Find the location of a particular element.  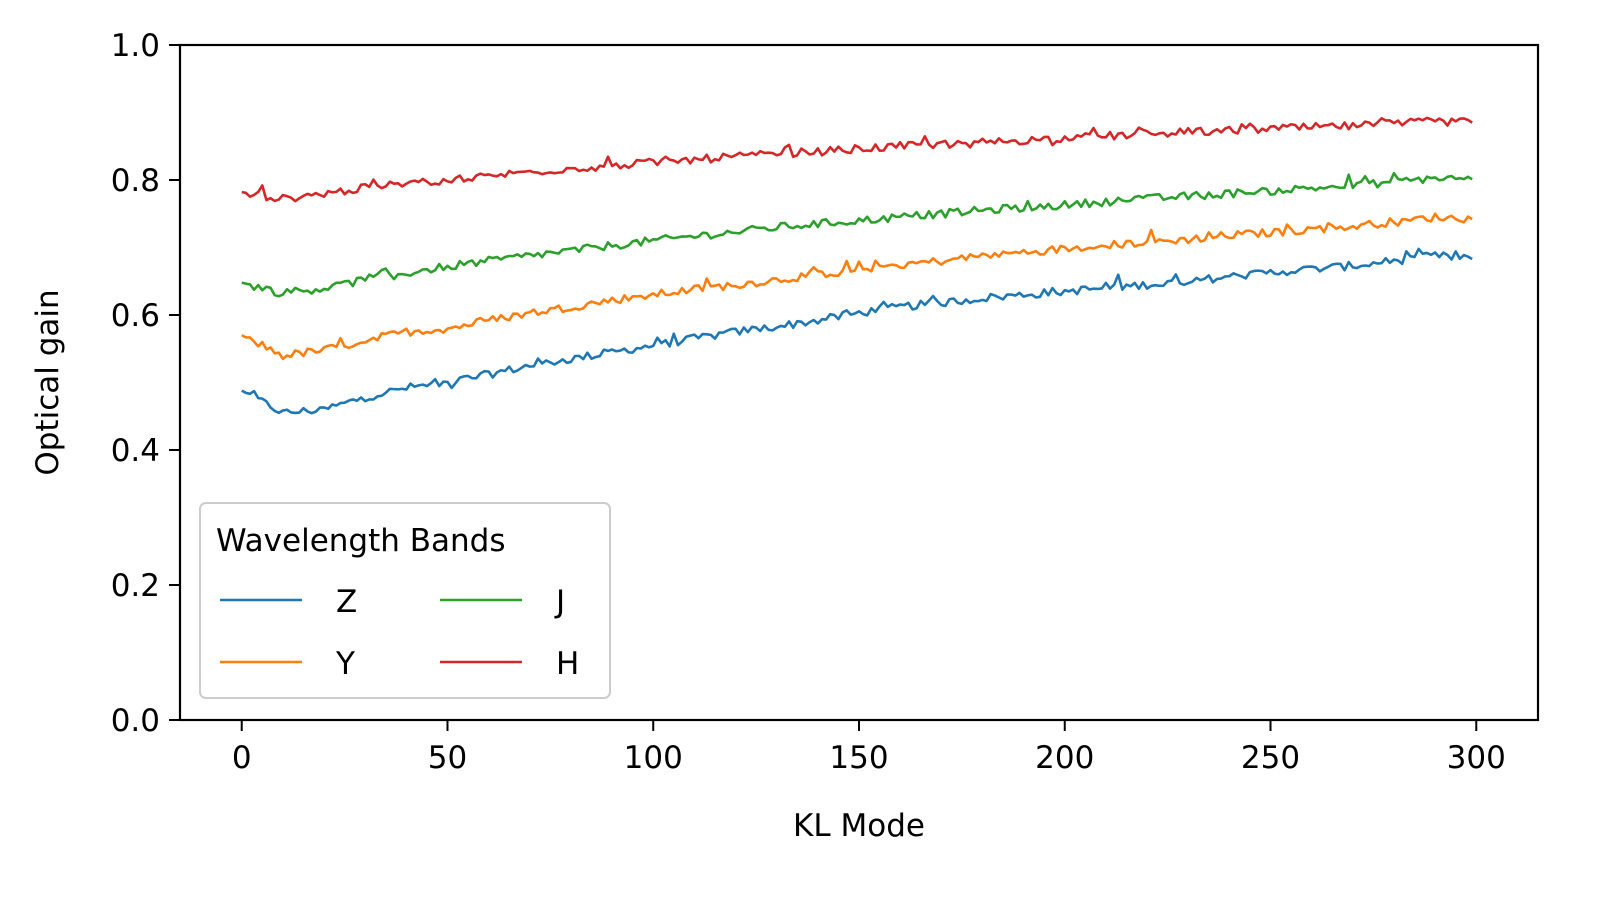

x-tick-label: 250 is located at coordinates (1270, 758).